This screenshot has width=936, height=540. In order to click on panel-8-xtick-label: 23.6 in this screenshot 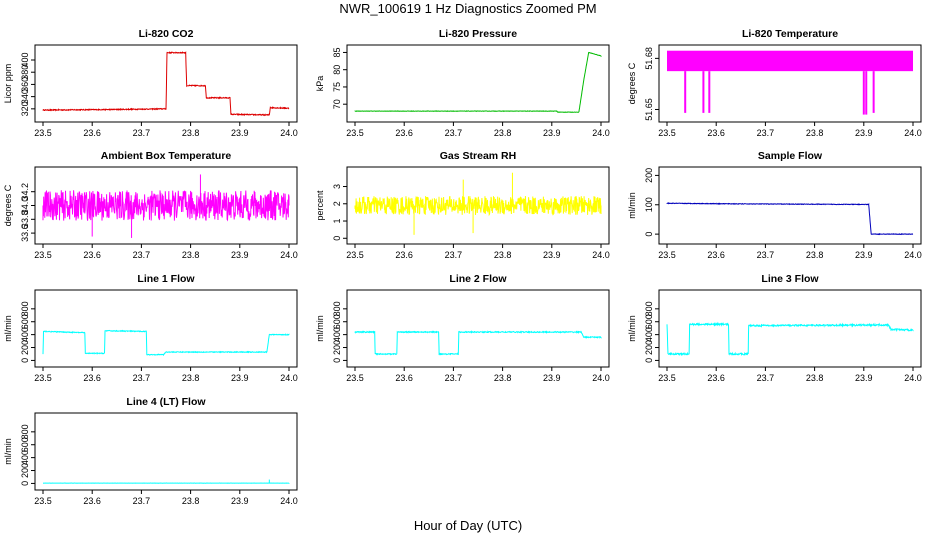, I will do `click(404, 378)`.